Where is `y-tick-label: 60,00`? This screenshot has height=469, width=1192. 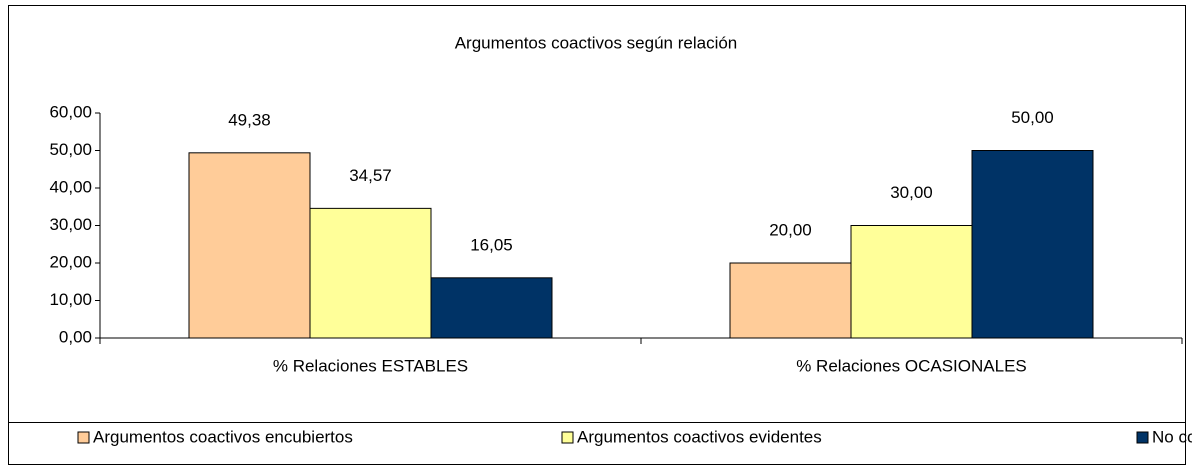 y-tick-label: 60,00 is located at coordinates (70, 111).